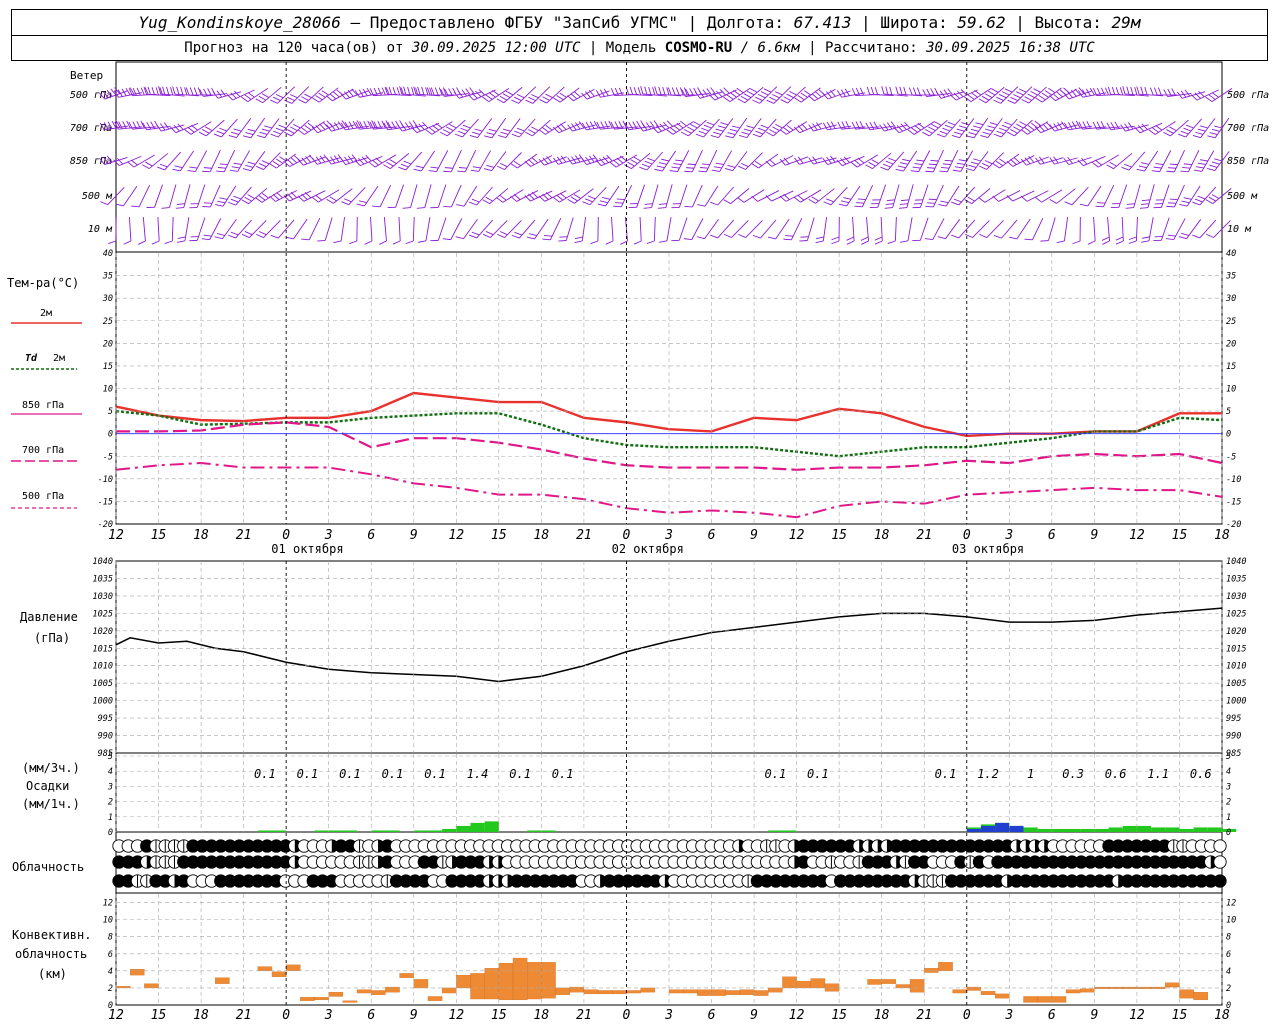 The height and width of the screenshot is (1024, 1280). I want to click on hour-tick-label: 12, so click(116, 535).